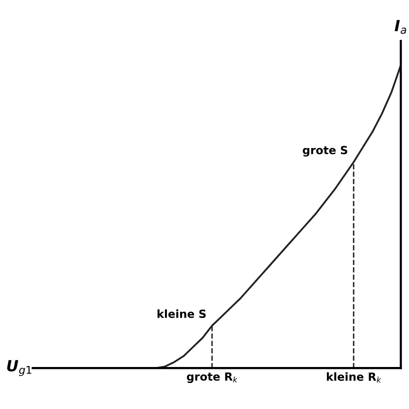 The width and height of the screenshot is (409, 409). I want to click on x-tick-label: kleine R$_{k}$, so click(354, 377).